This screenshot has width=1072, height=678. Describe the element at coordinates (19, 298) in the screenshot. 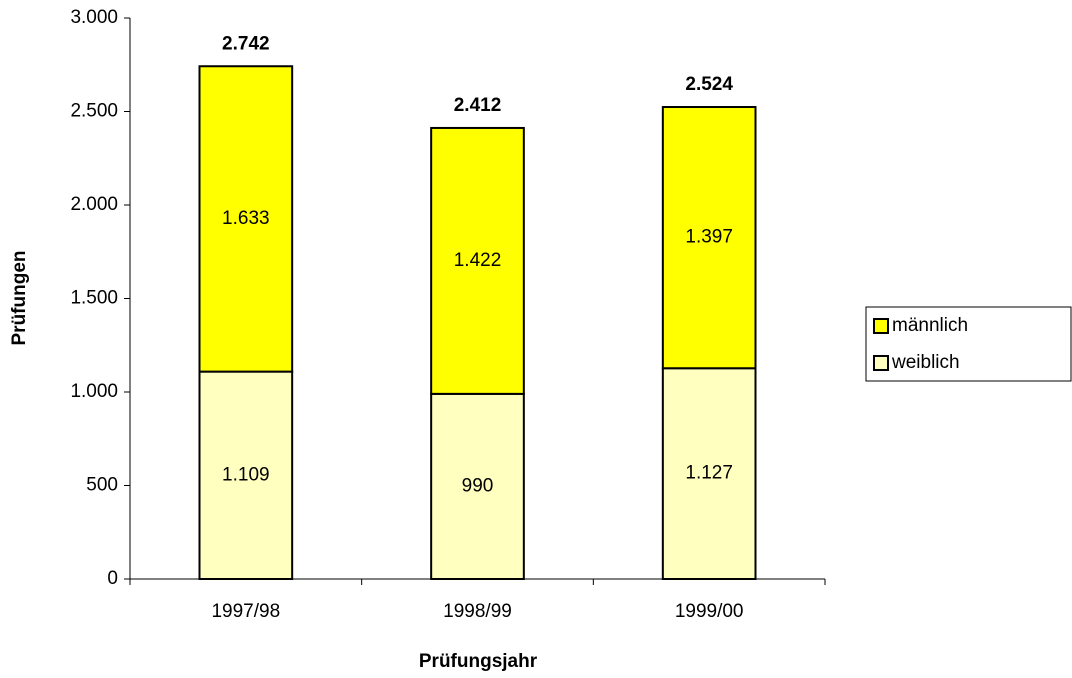

I see `y-axis-title: Prüfungen` at that location.